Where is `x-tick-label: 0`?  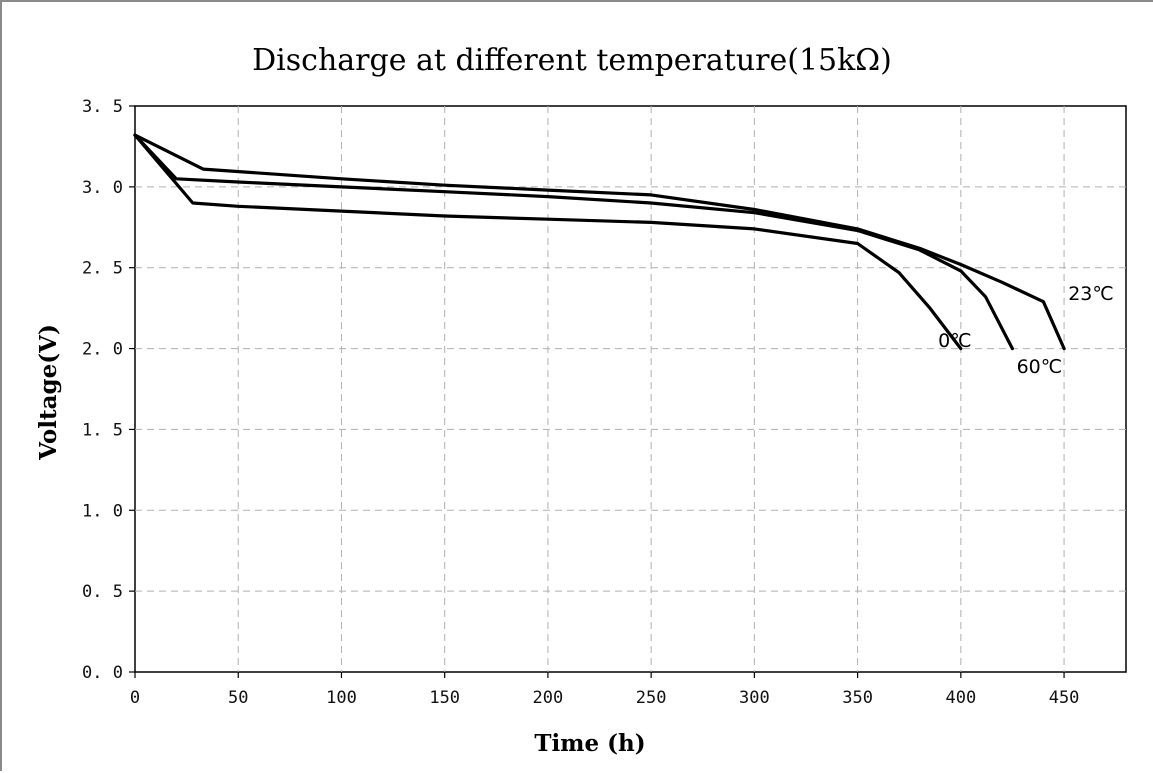 x-tick-label: 0 is located at coordinates (135, 698).